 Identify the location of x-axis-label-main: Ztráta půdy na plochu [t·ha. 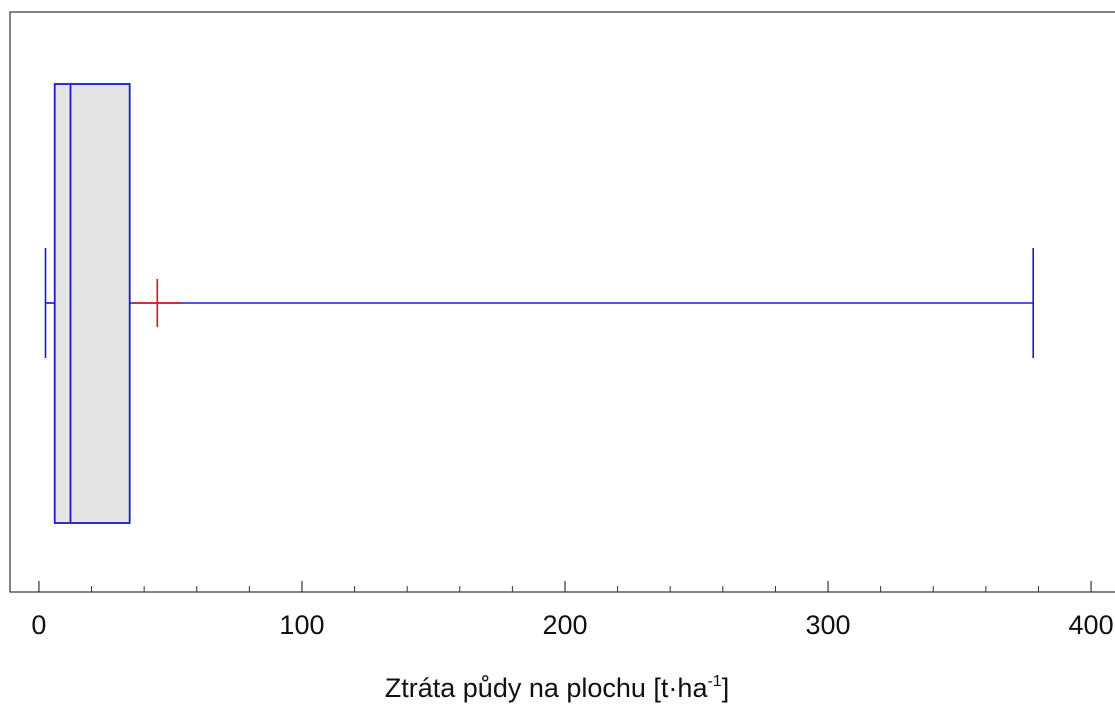
(547, 688).